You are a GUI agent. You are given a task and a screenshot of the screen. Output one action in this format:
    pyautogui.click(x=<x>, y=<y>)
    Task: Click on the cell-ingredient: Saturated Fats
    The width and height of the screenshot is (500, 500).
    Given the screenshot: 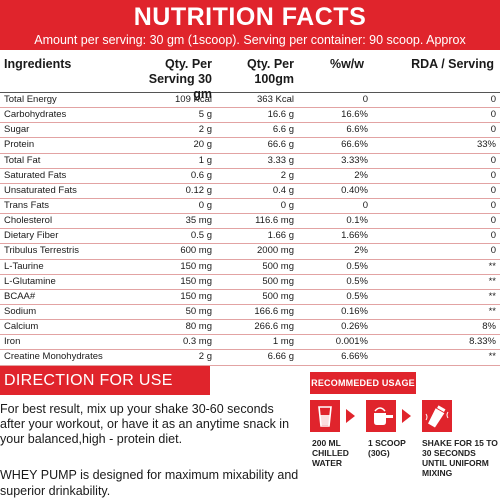 What is the action you would take?
    pyautogui.click(x=35, y=175)
    